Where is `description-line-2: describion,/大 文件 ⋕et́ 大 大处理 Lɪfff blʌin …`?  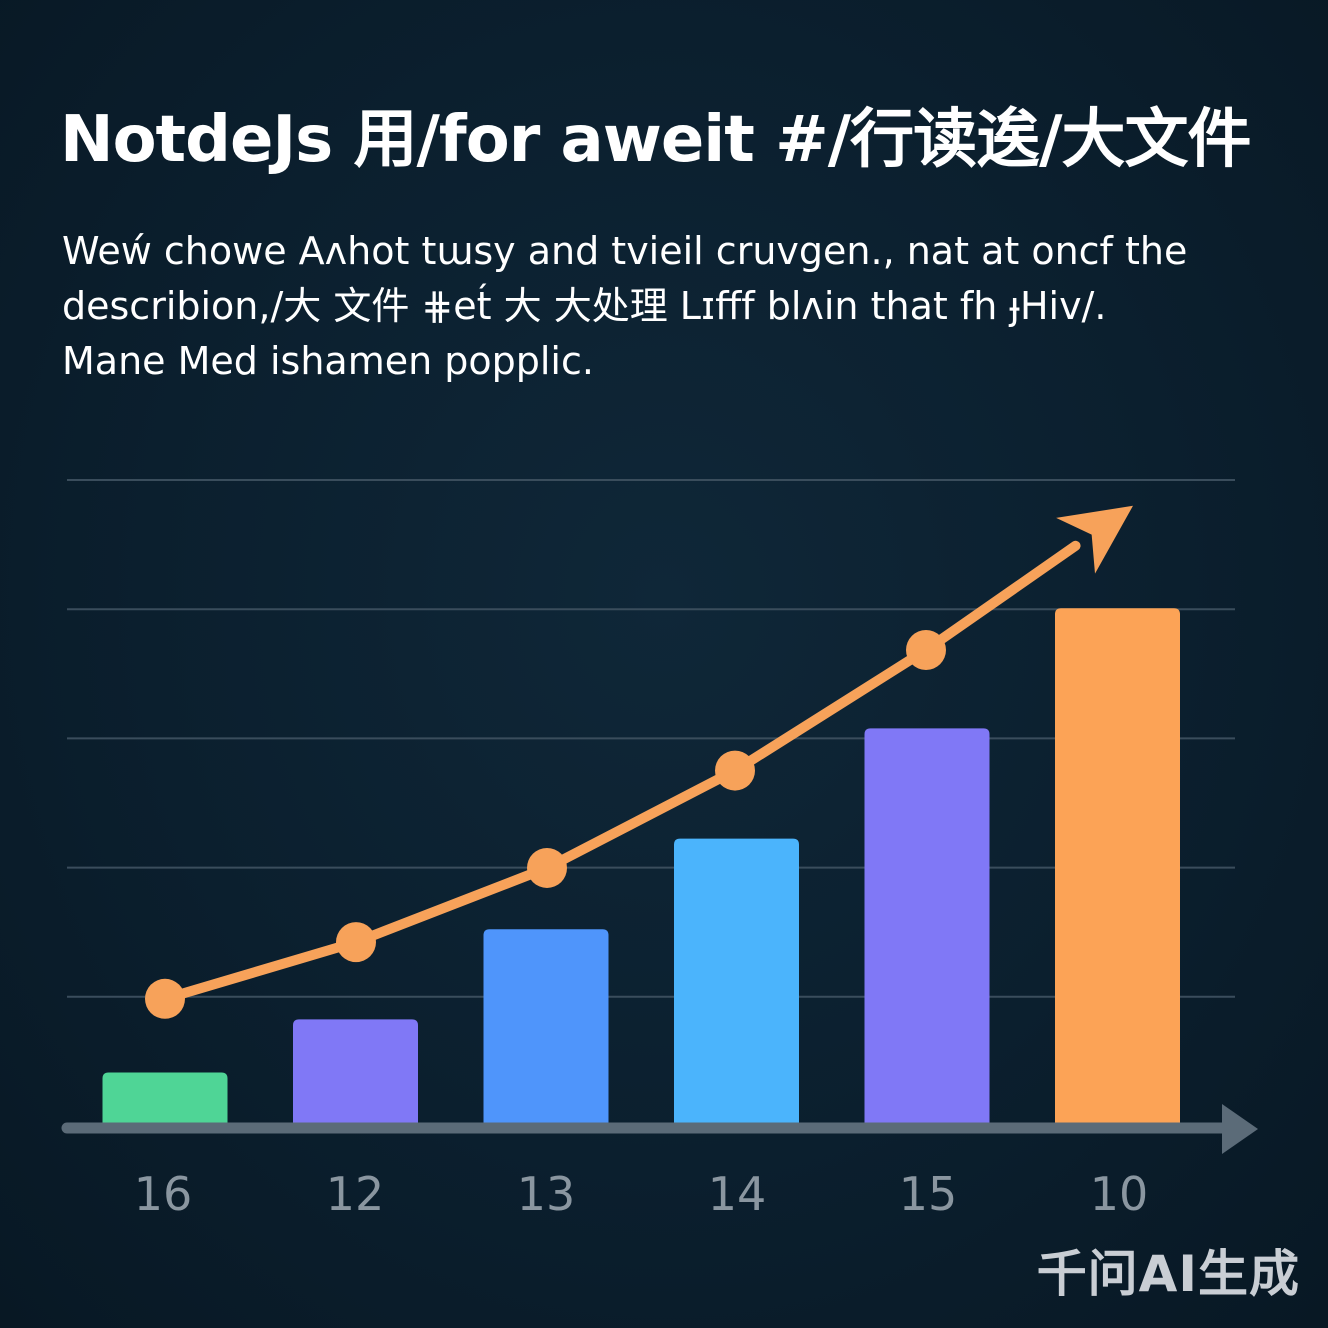
description-line-2: describion,/大 文件 ⋕et́ 大 大处理 Lɪfff blʌin … is located at coordinates (584, 306).